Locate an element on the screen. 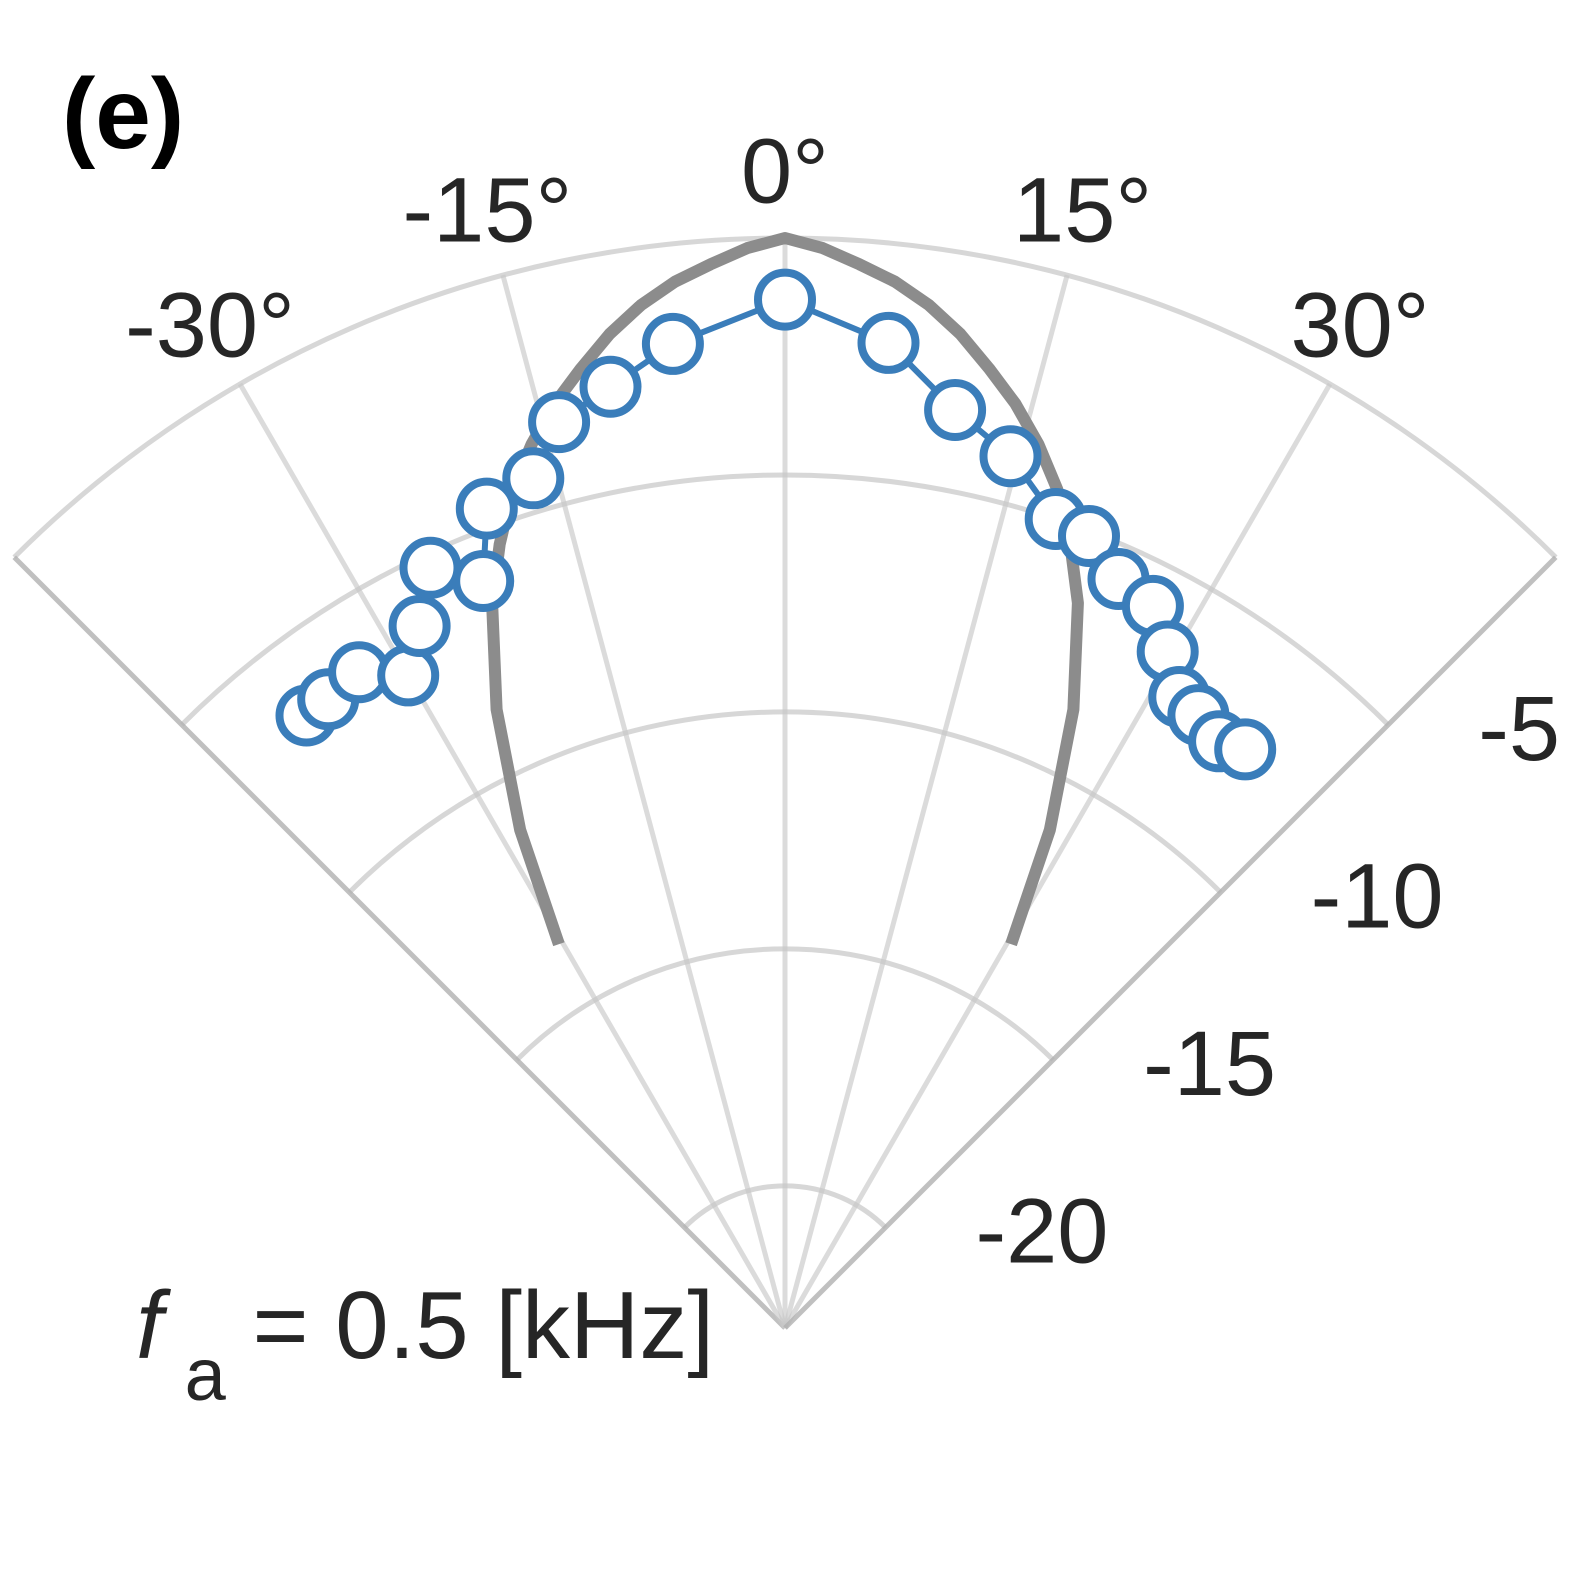  theta-tick-label: 15° is located at coordinates (1082, 210).